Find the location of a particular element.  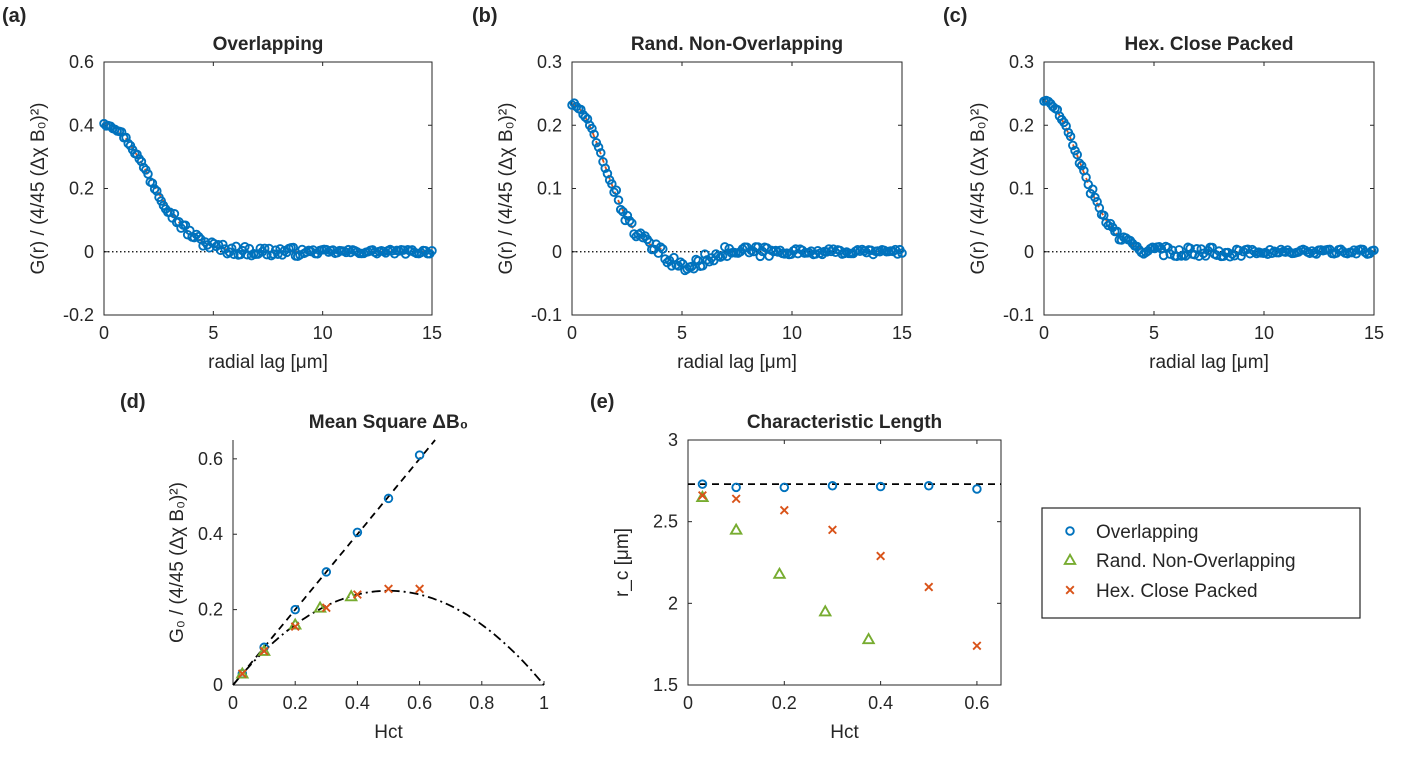

panel-label-d: (d) is located at coordinates (133, 402).